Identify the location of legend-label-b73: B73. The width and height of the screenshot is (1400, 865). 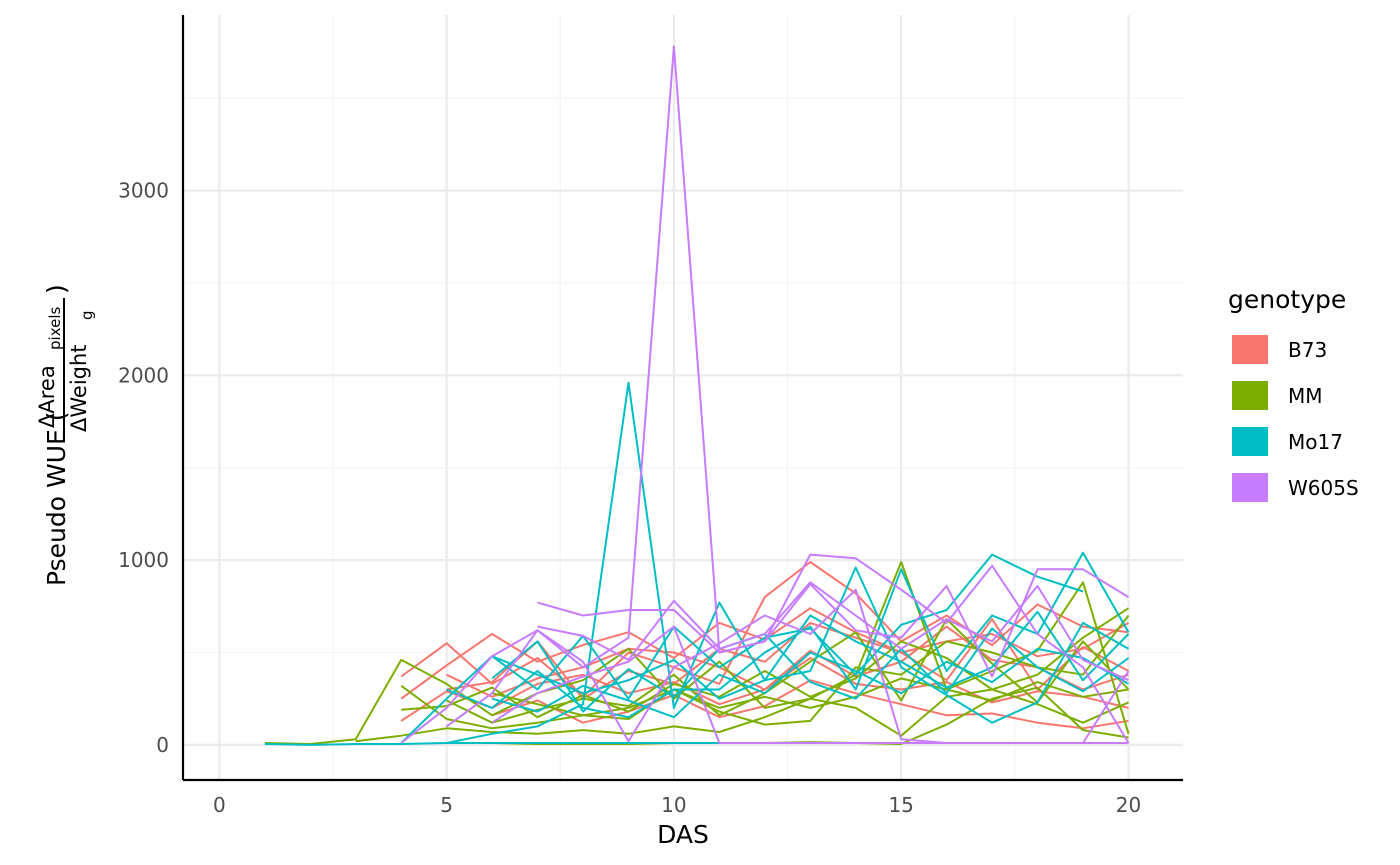
(1307, 350).